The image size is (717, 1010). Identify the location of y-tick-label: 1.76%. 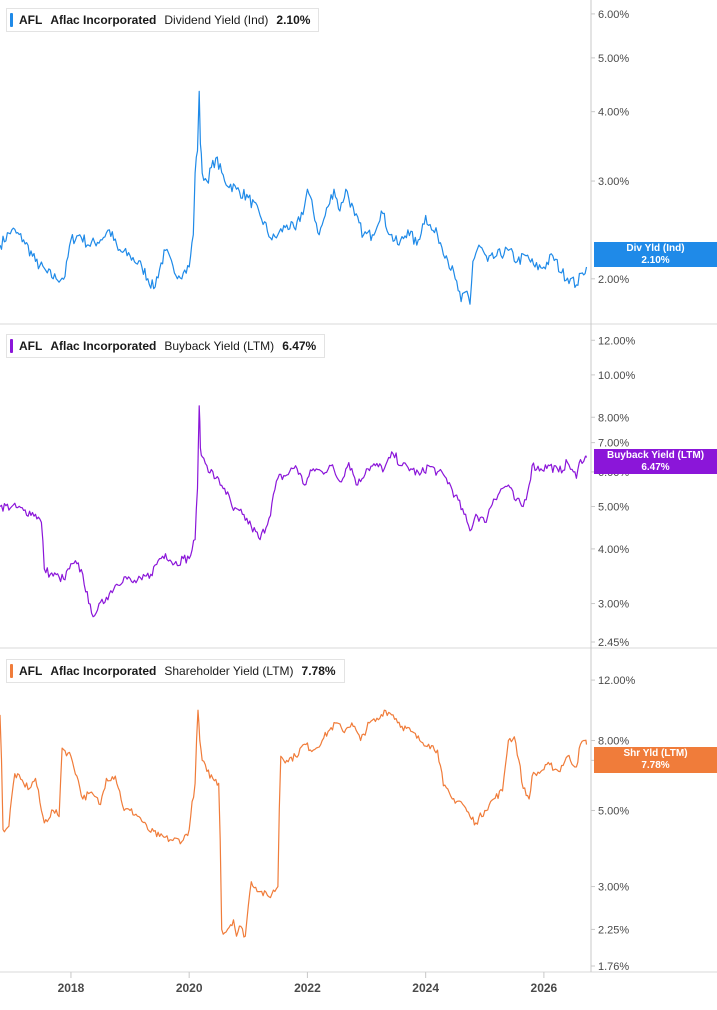
(613, 967).